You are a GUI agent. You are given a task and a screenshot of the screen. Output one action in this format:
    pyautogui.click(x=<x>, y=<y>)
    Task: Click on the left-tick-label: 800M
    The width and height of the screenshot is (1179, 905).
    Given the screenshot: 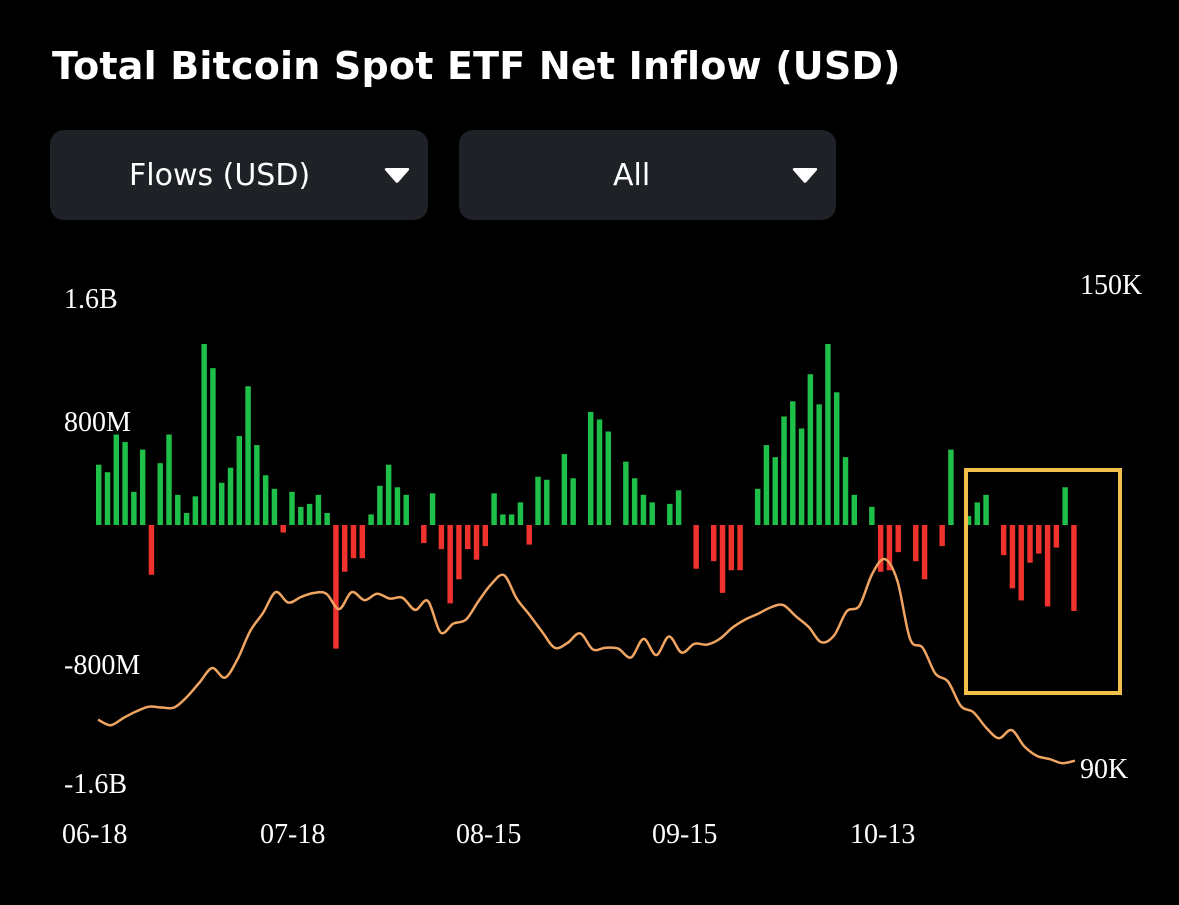 What is the action you would take?
    pyautogui.click(x=97, y=422)
    